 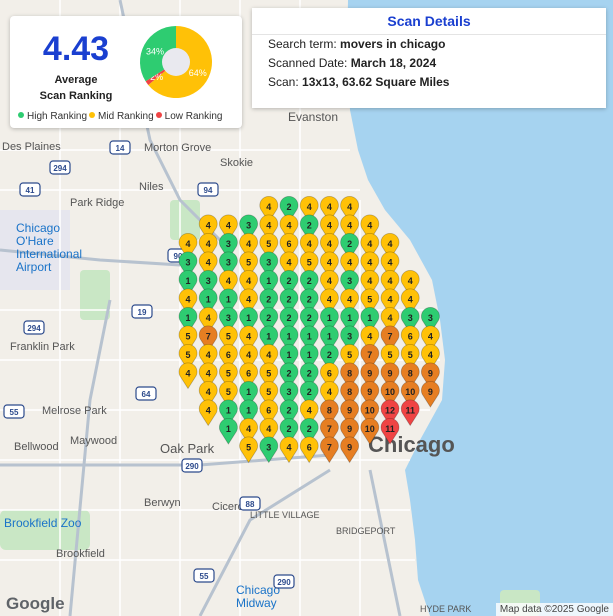 I want to click on ranking-pin: 12, so click(x=390, y=413).